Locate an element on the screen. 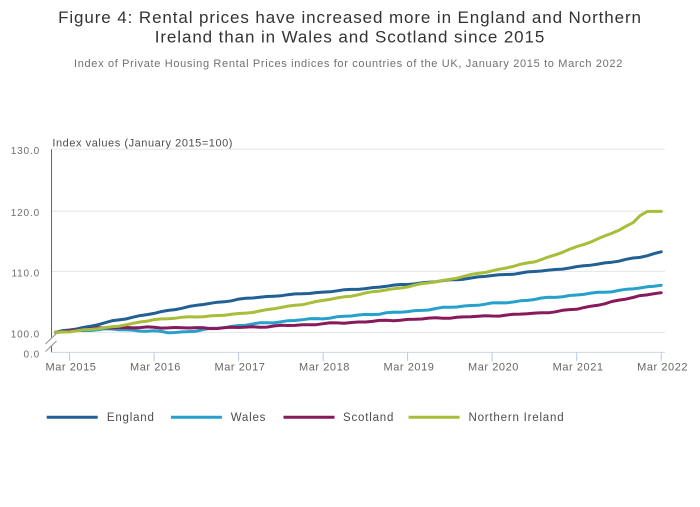  svg-text: Wales is located at coordinates (249, 418).